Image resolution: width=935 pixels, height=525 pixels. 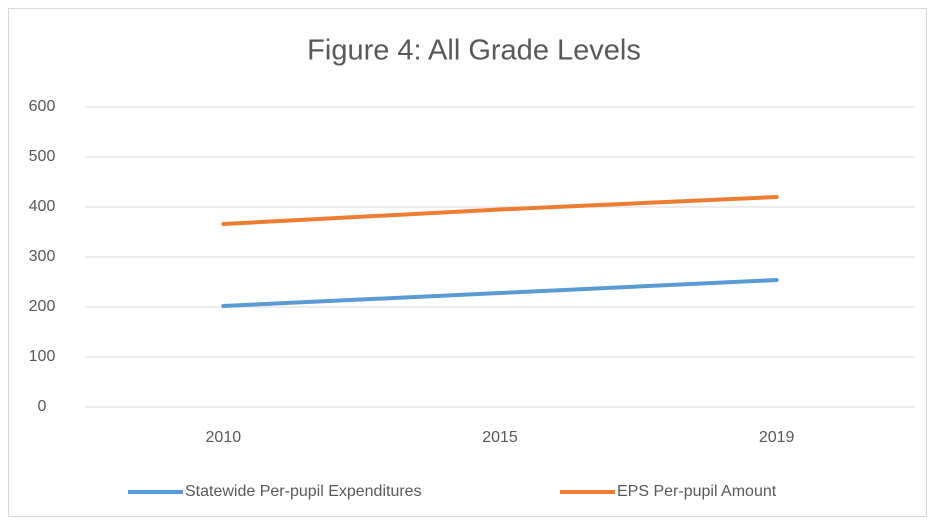 I want to click on y-tick-label: 0, so click(x=42, y=406).